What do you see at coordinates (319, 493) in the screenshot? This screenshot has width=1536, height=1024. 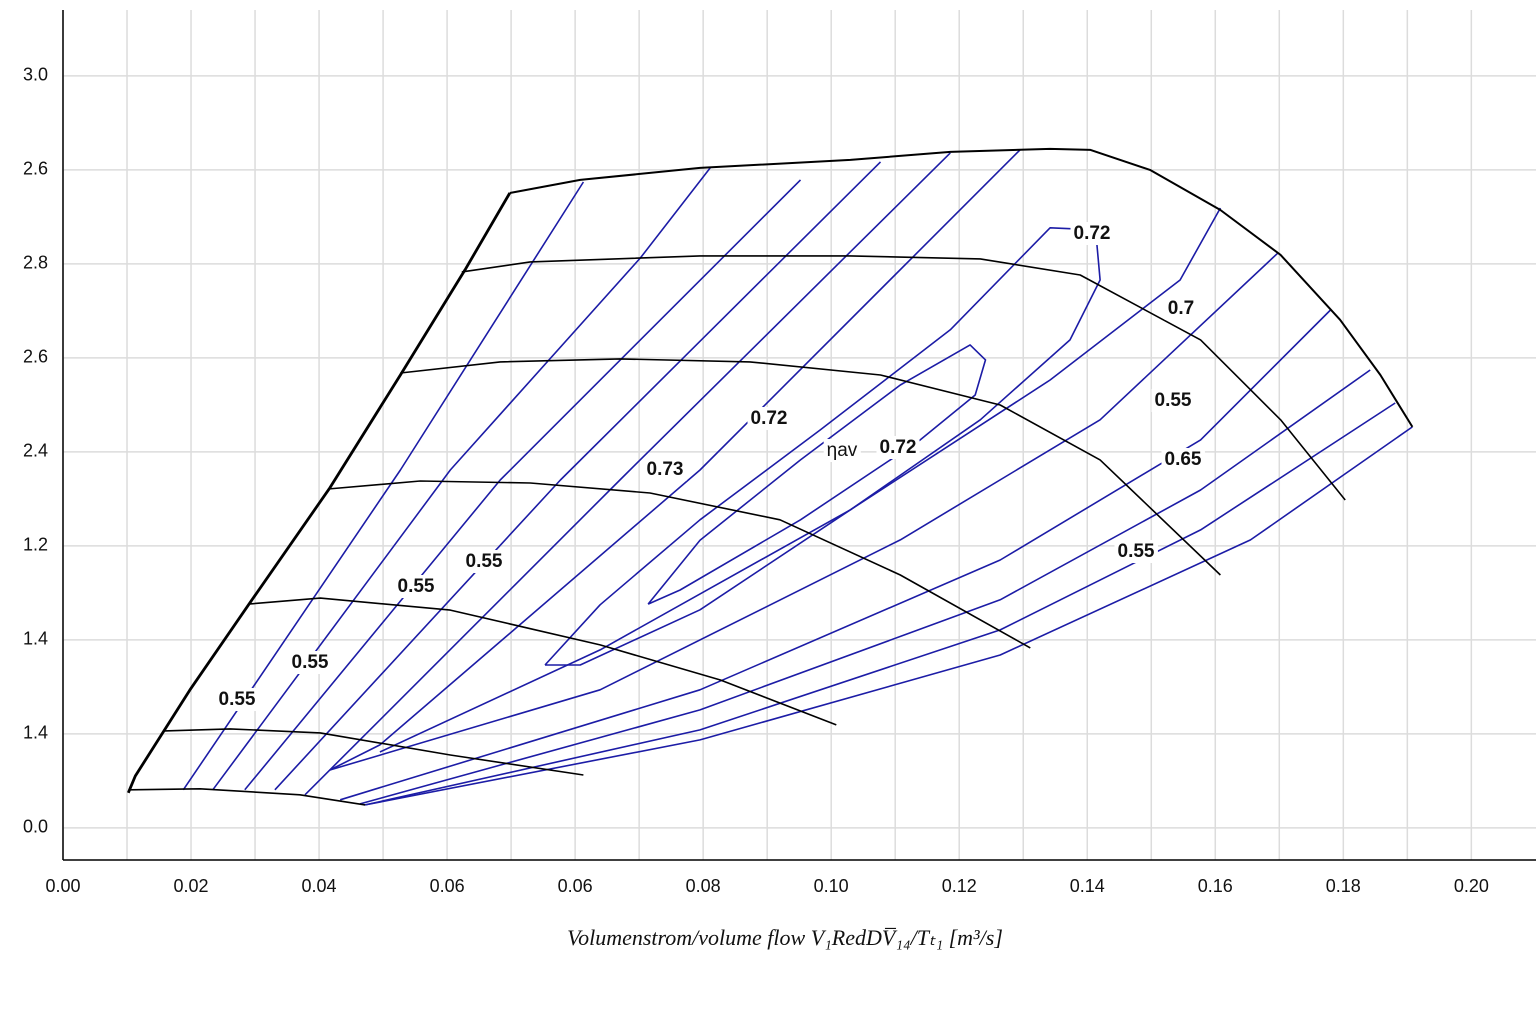 I see `surge-line` at bounding box center [319, 493].